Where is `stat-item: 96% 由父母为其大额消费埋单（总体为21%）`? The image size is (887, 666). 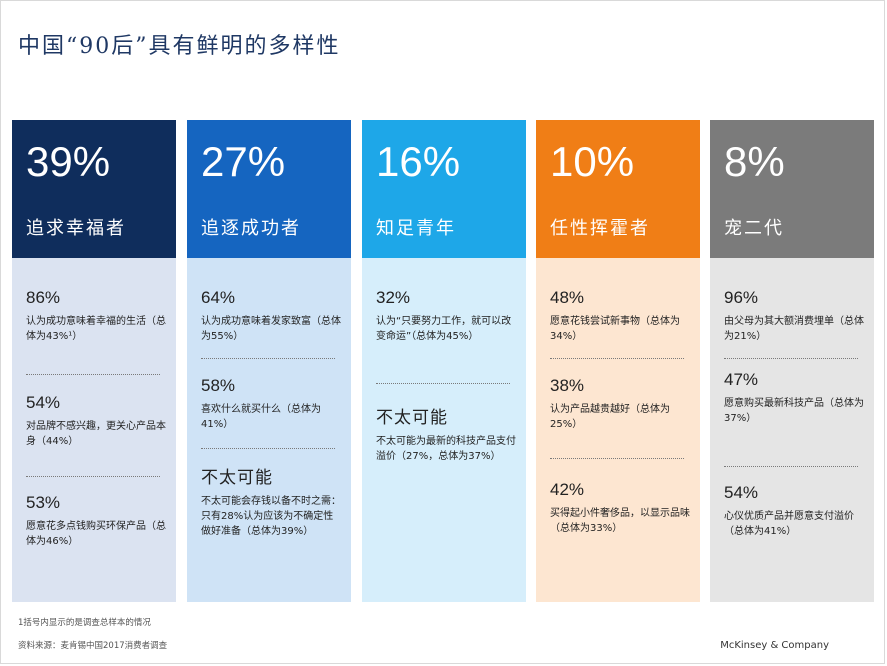
stat-item: 96% 由父母为其大额消费埋单（总体为21%） is located at coordinates (794, 316).